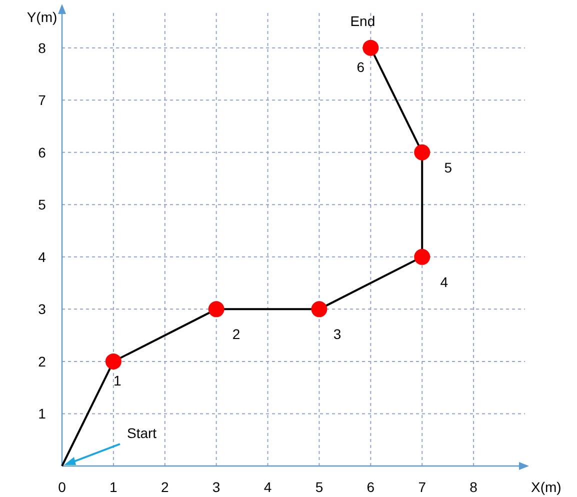 The height and width of the screenshot is (497, 577). Describe the element at coordinates (236, 334) in the screenshot. I see `annotation: 2` at that location.